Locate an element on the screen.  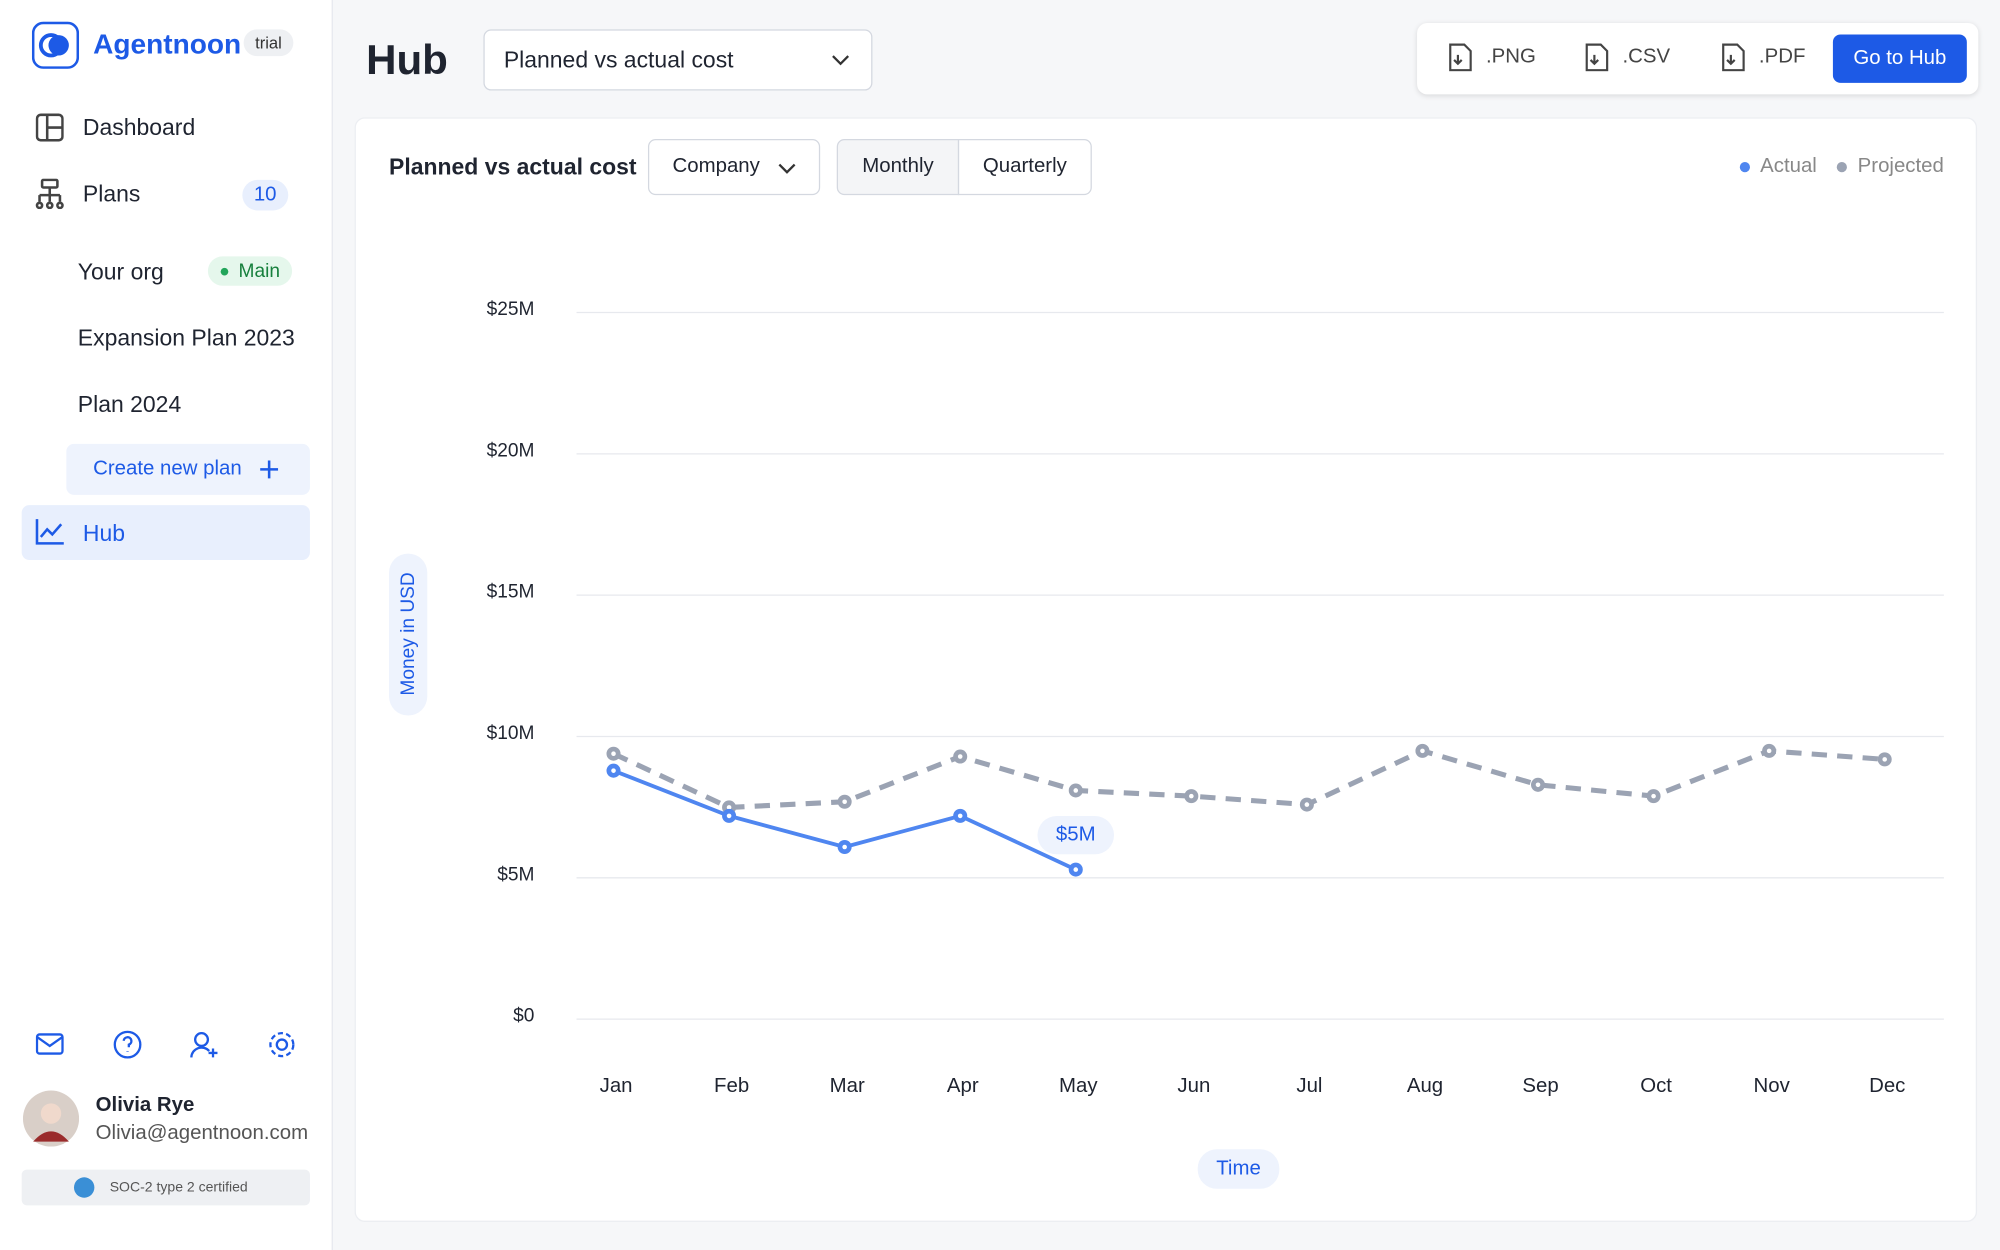
view-select: Planned vs actual cost is located at coordinates (678, 60).